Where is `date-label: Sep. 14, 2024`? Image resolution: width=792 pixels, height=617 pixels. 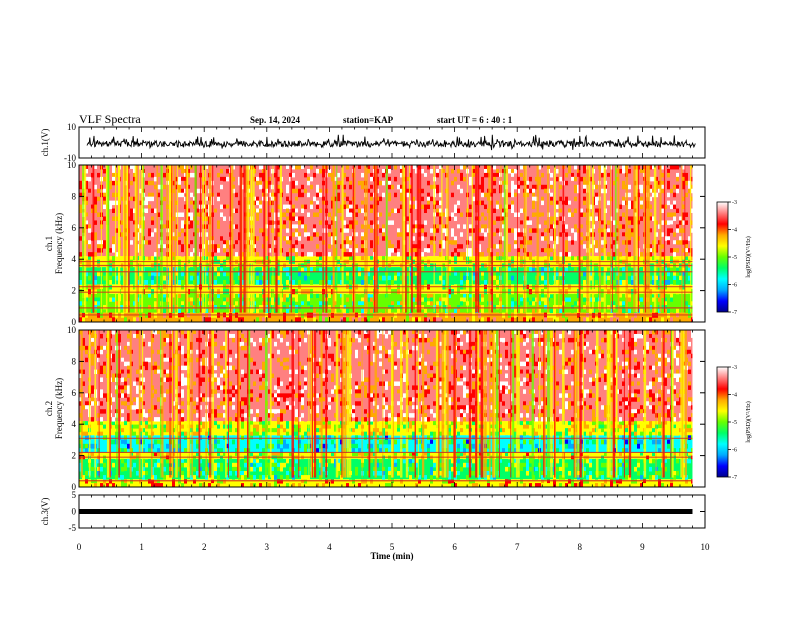
date-label: Sep. 14, 2024 is located at coordinates (275, 120).